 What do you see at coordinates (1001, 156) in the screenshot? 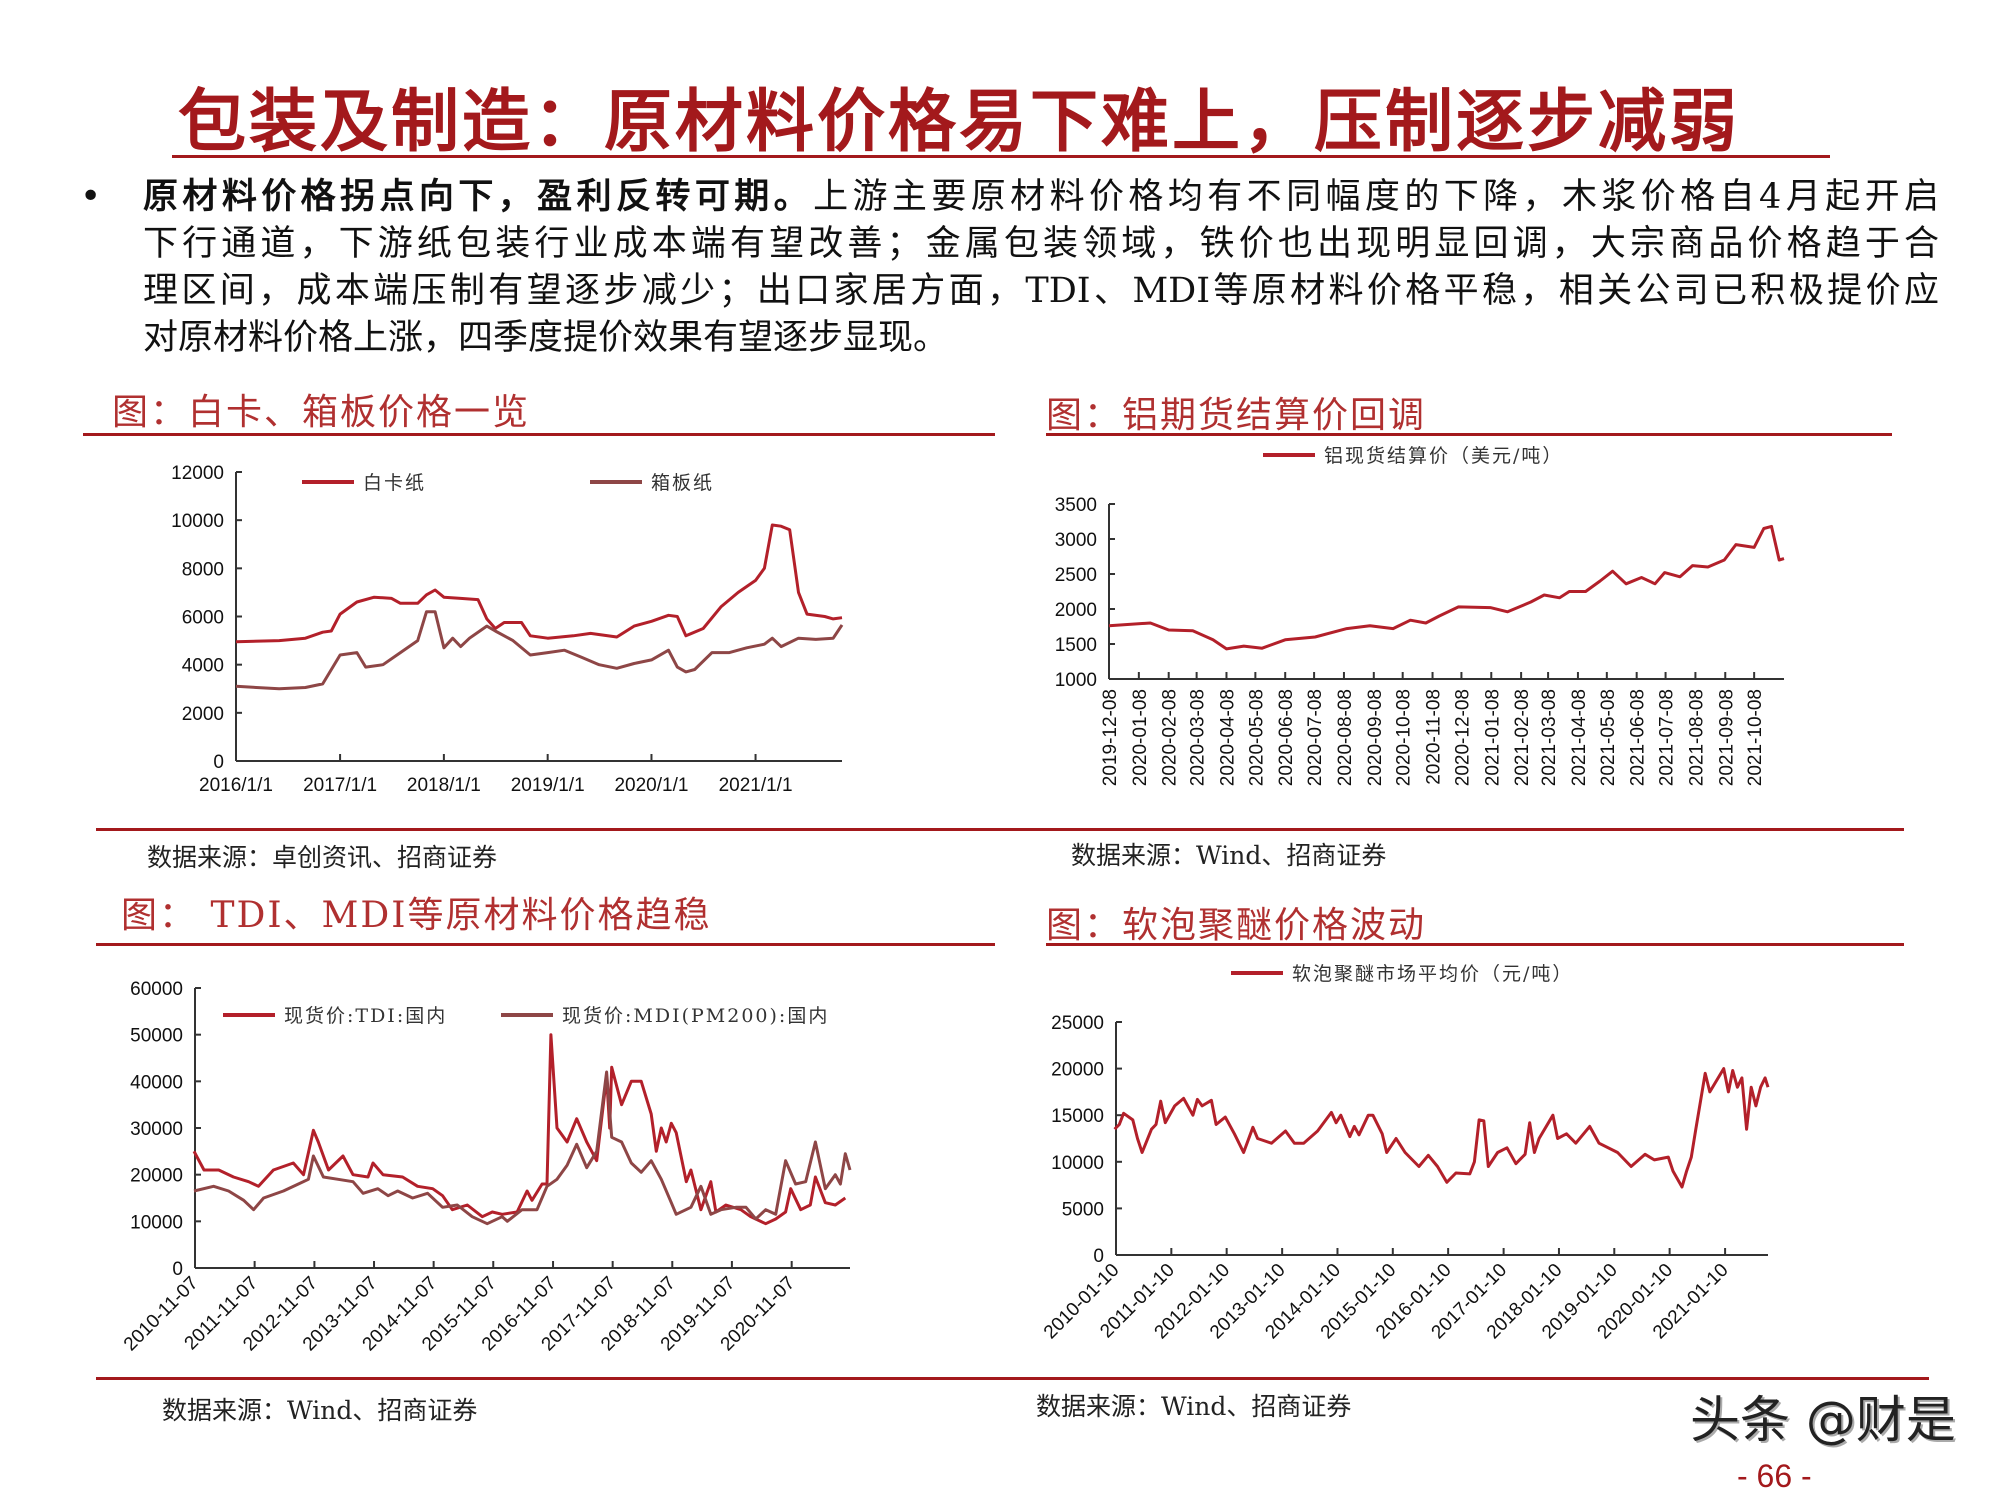
I see `title-underline` at bounding box center [1001, 156].